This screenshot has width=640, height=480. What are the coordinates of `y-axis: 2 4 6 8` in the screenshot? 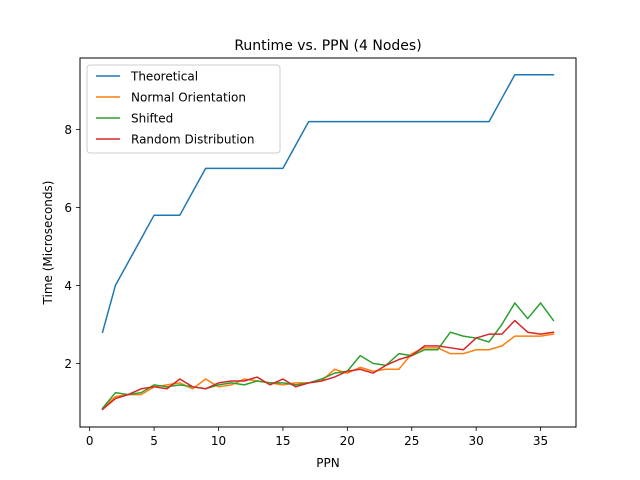 It's located at (72, 247).